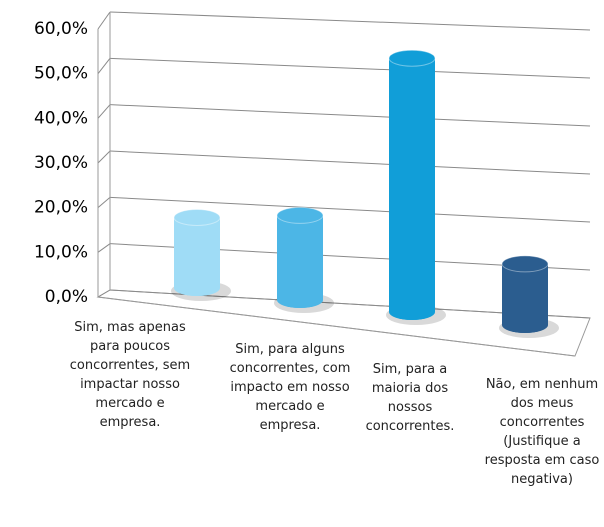 The width and height of the screenshot is (604, 527). I want to click on y-tick-label: 40,0%, so click(61, 118).